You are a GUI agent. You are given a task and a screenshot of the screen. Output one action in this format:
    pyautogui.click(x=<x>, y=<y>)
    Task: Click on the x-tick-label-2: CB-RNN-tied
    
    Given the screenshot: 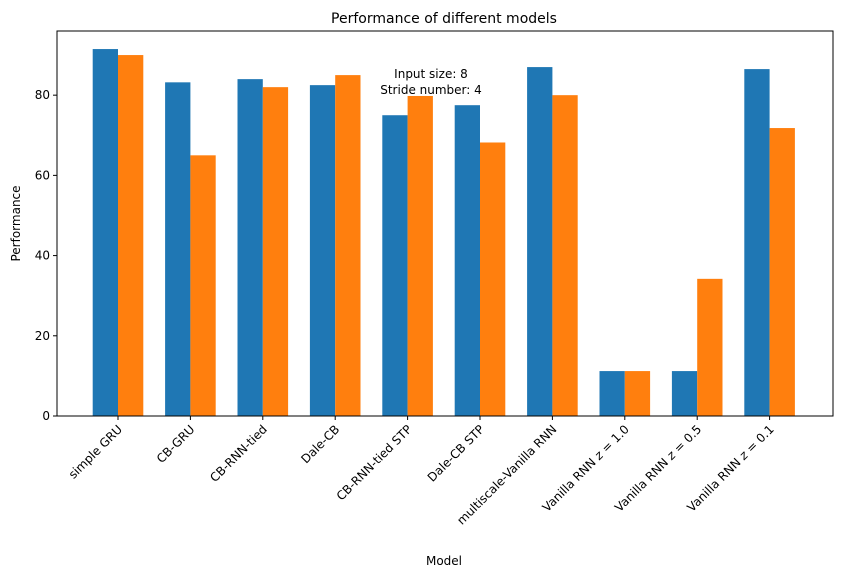 What is the action you would take?
    pyautogui.click(x=238, y=453)
    